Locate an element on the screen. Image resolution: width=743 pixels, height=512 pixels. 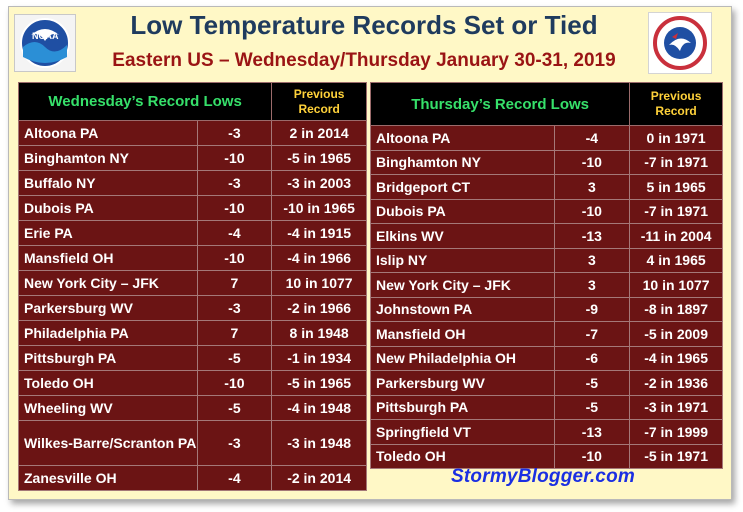
table-row: Wilkes-Barre/Scranton PA -3 -3 in 1948 is located at coordinates (192, 443).